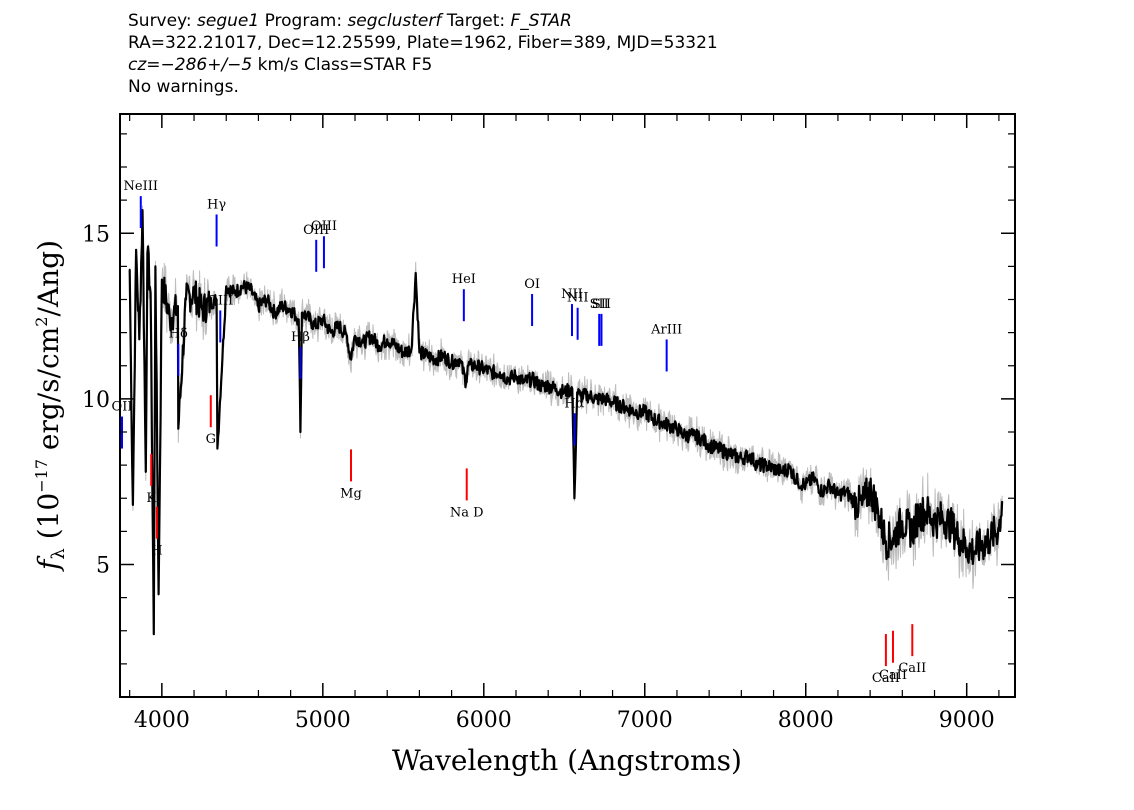 The height and width of the screenshot is (810, 1134). Describe the element at coordinates (41, 476) in the screenshot. I see `y-label-part: −17` at that location.